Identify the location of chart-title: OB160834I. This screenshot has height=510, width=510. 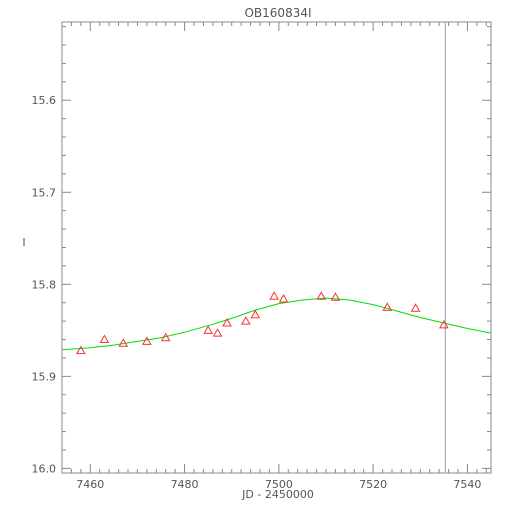
(277, 13).